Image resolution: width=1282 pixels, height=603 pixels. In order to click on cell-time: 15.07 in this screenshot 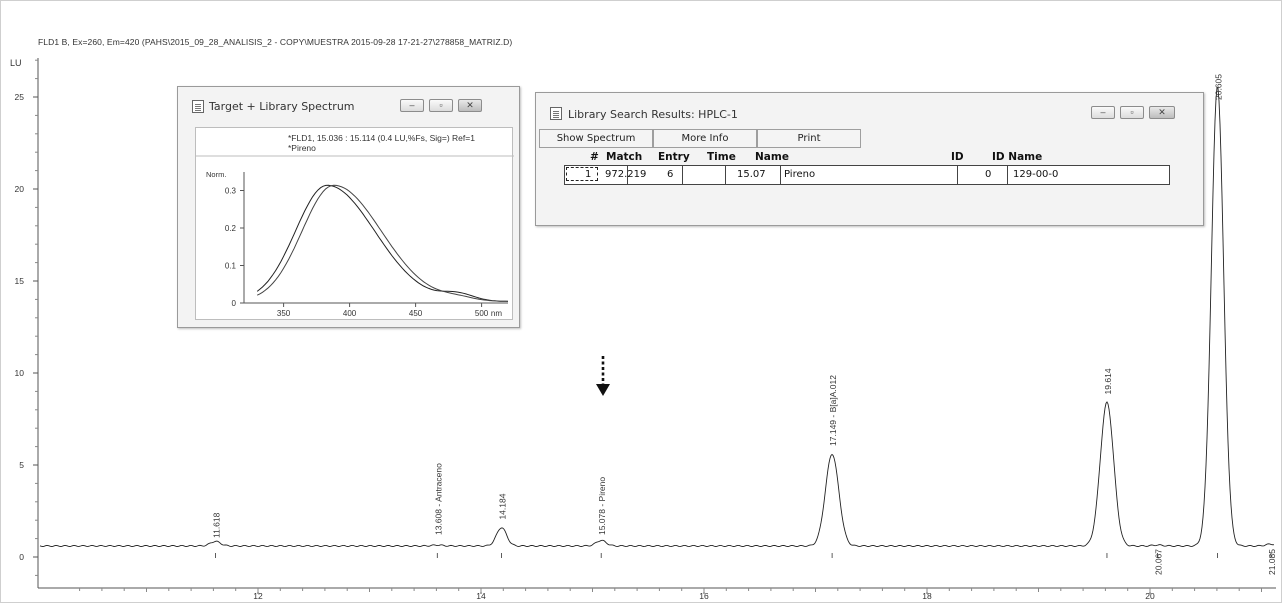, I will do `click(751, 174)`.